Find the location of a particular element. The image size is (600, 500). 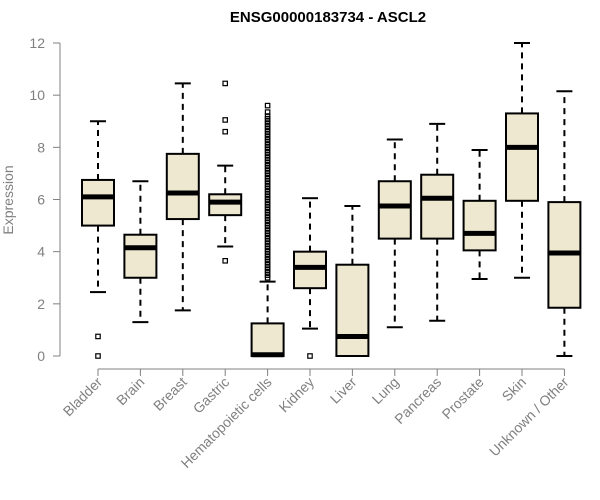

y-axis: 0 2 4 6 8 10 12 is located at coordinates (45, 199).